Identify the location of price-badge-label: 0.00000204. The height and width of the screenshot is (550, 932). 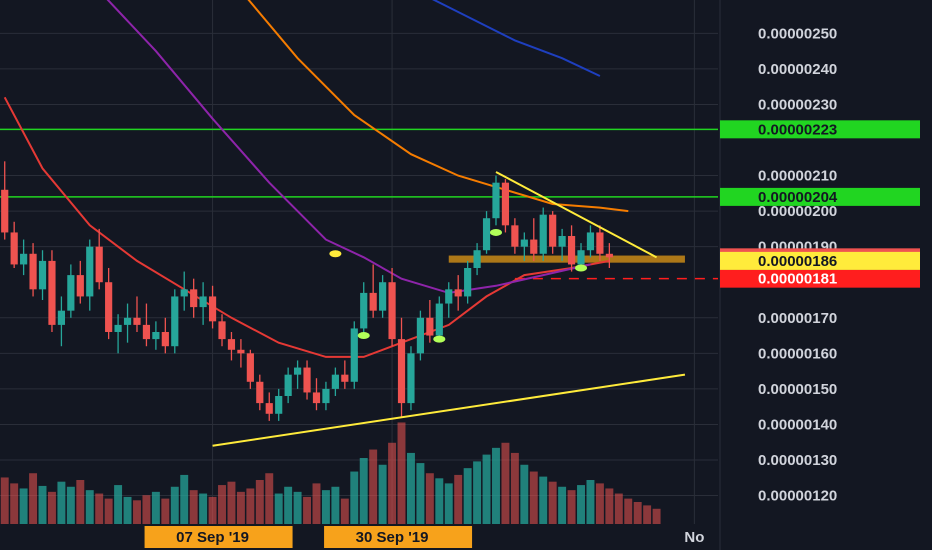
(798, 197).